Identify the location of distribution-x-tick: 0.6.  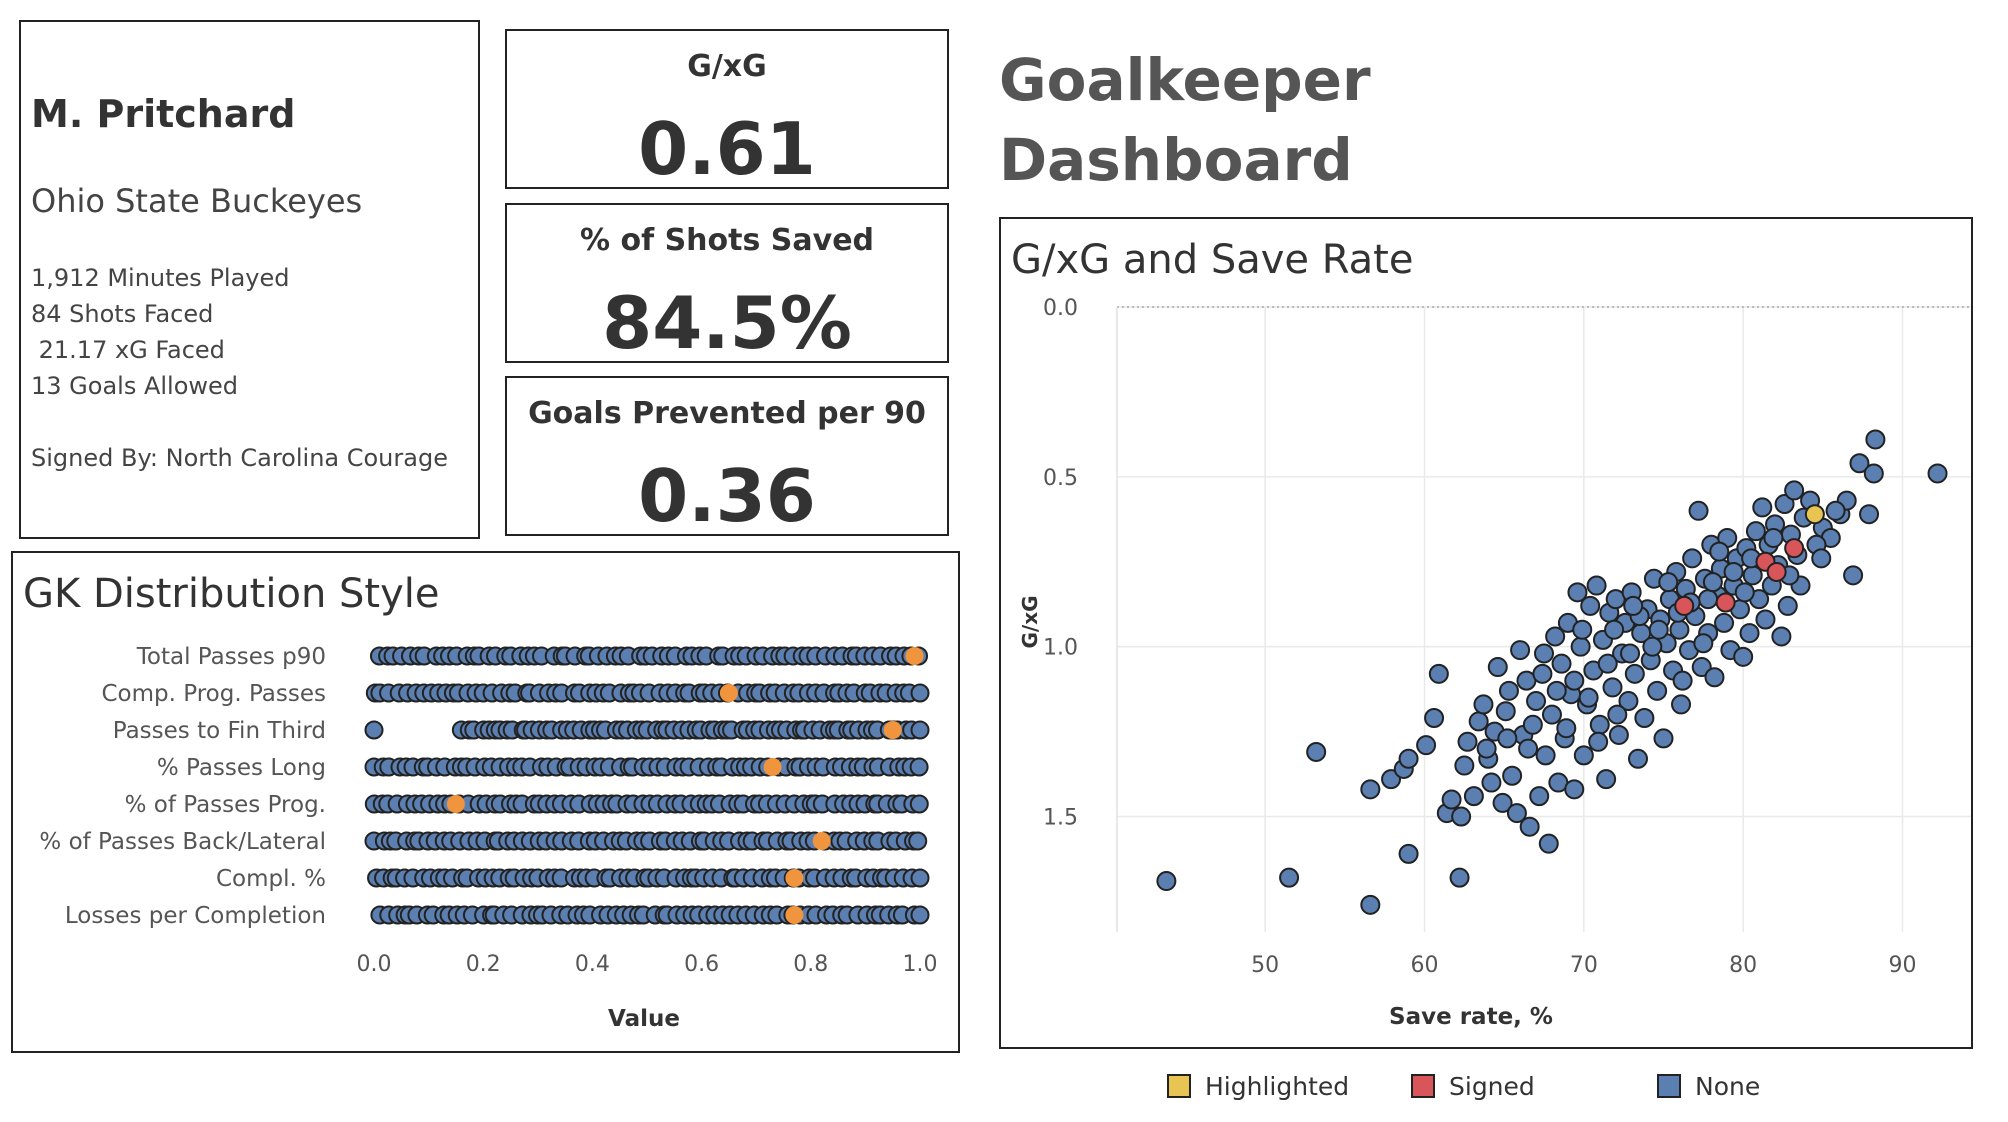
(701, 964).